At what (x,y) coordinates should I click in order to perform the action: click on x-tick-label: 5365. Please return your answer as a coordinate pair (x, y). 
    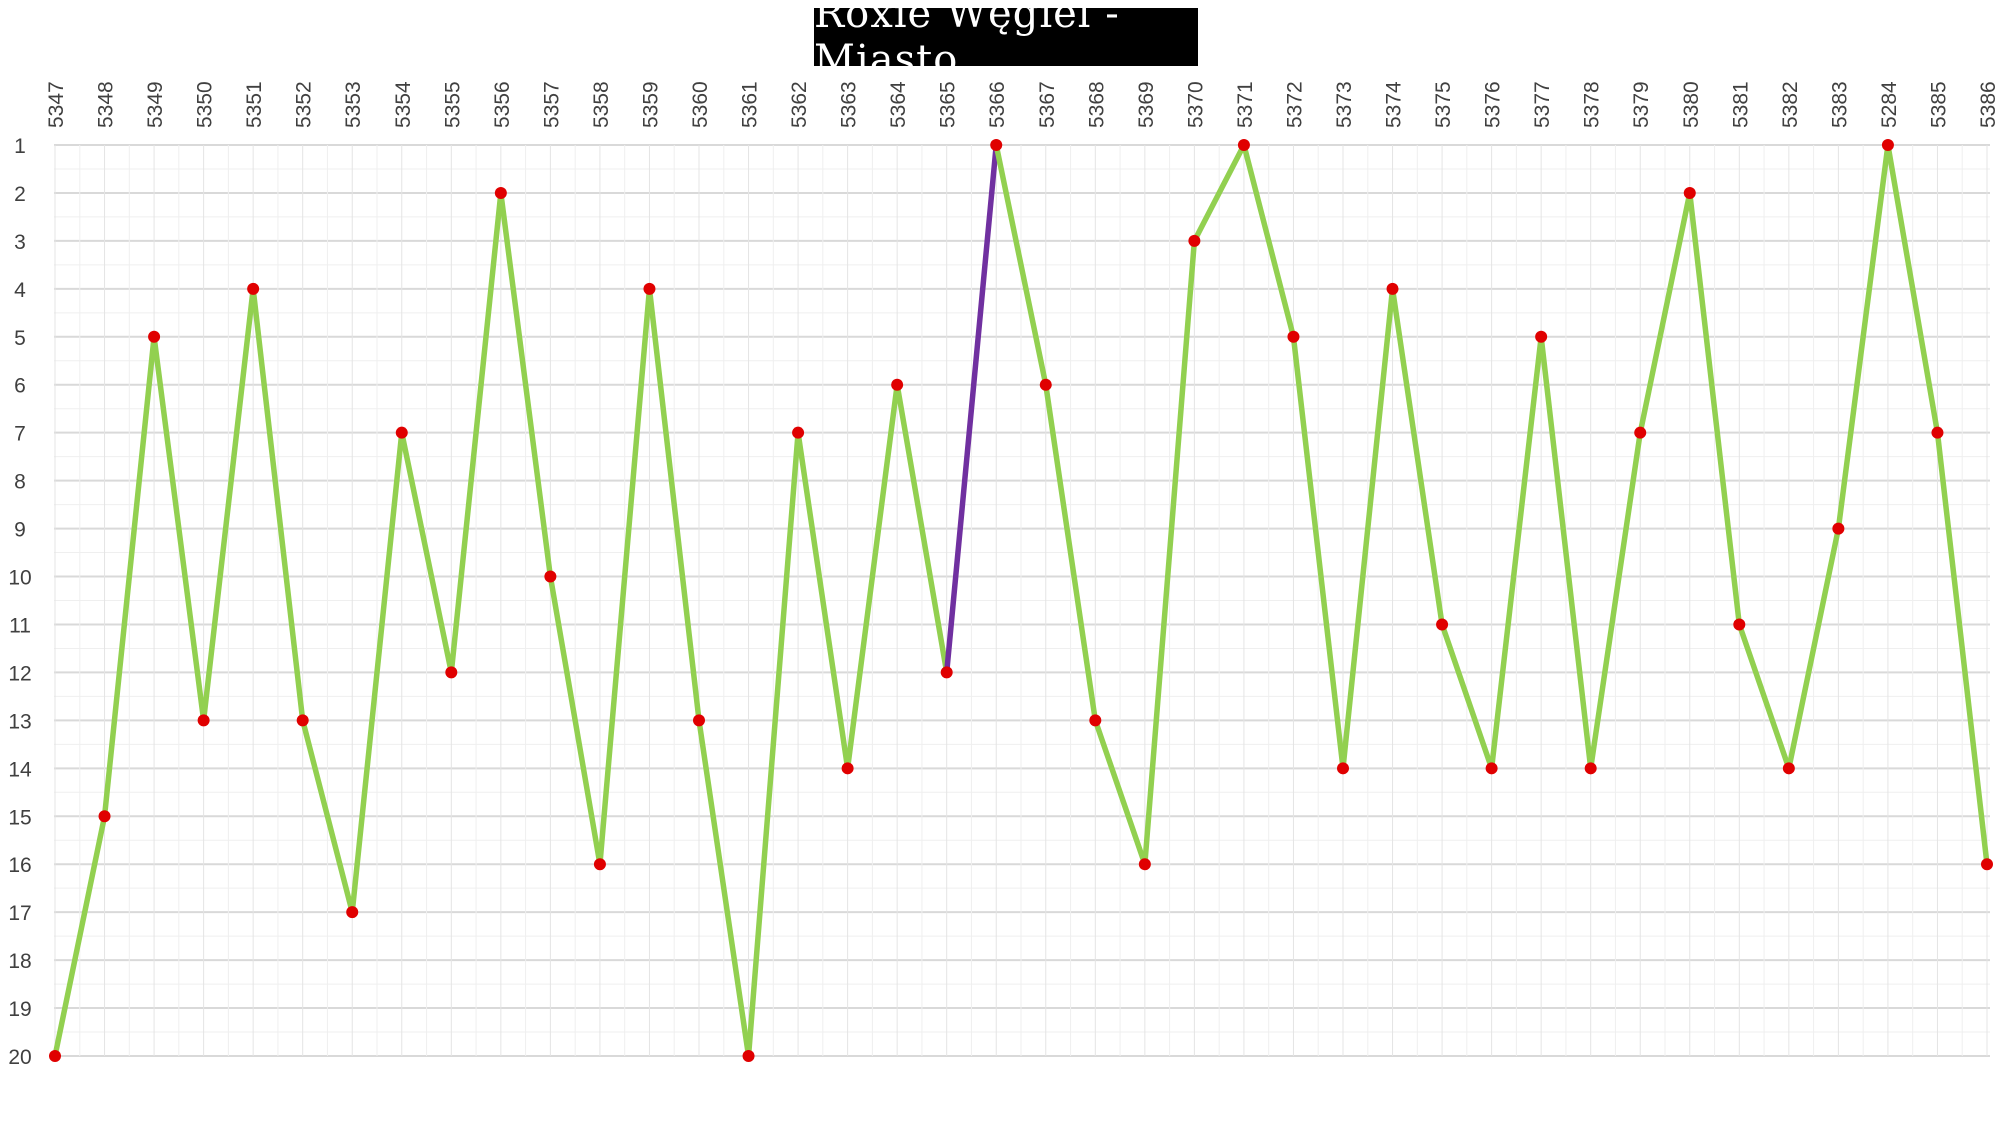
    Looking at the image, I should click on (948, 104).